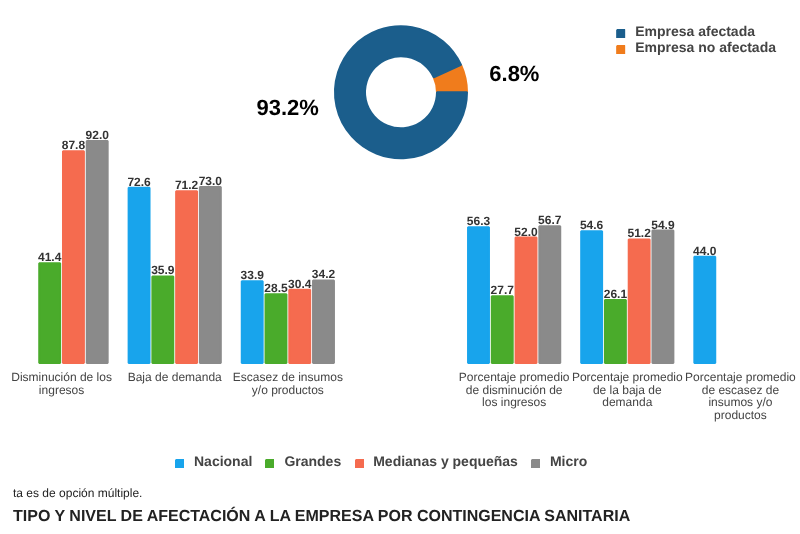 The width and height of the screenshot is (800, 534). I want to click on data-label: 6.8%, so click(514, 75).